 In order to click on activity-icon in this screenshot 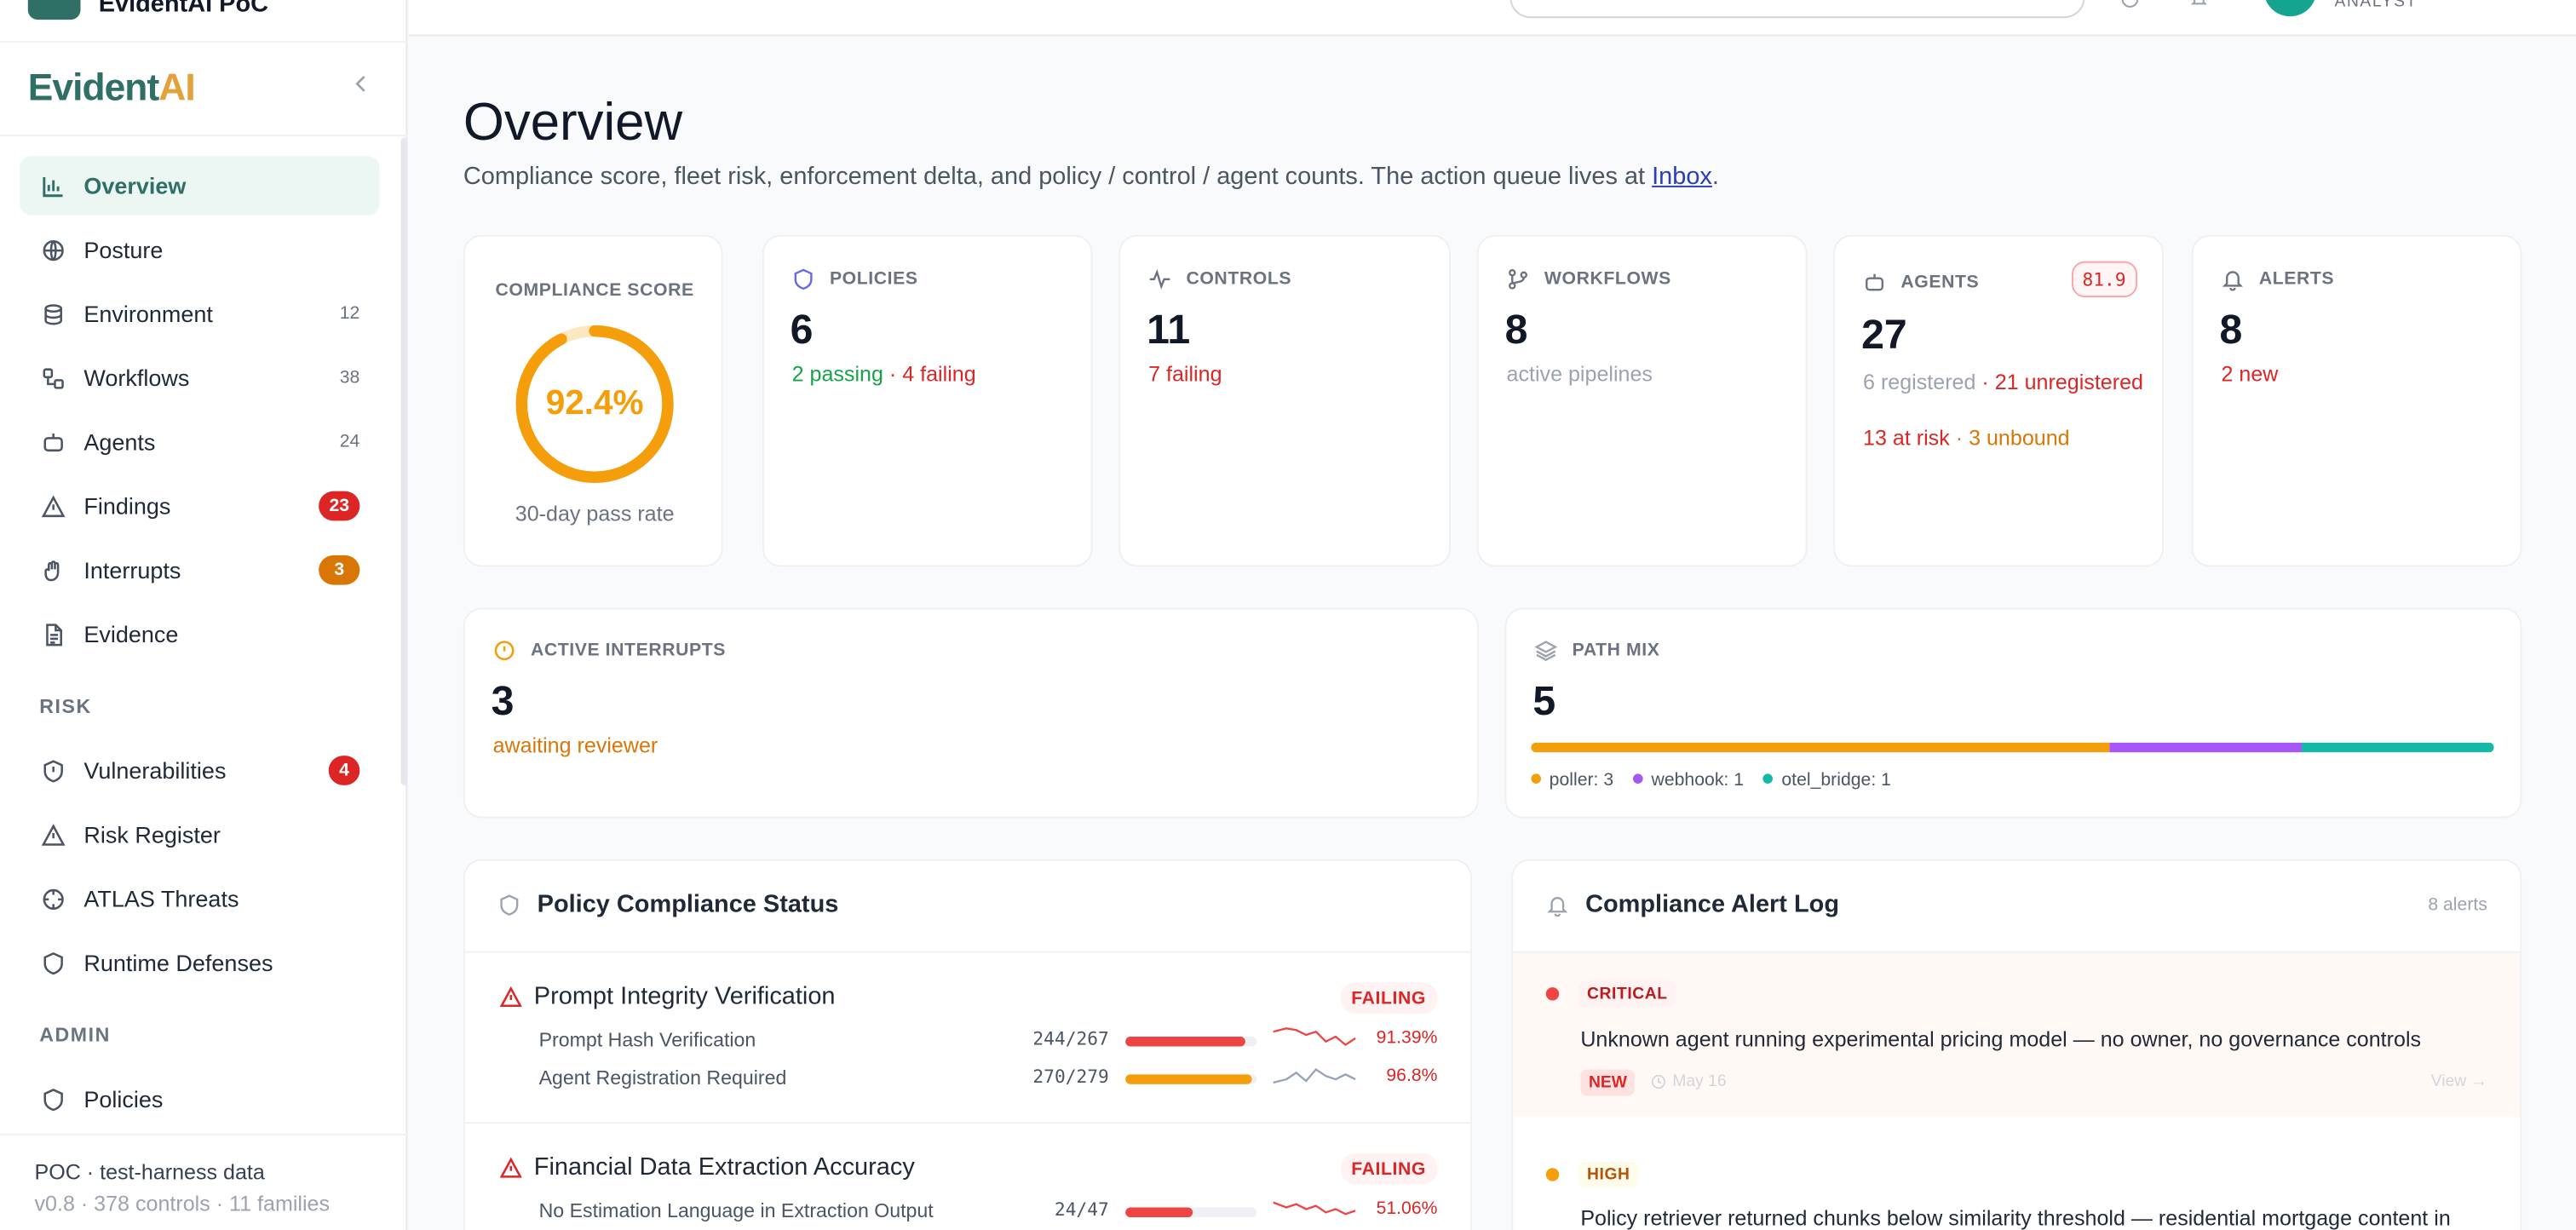, I will do `click(1159, 278)`.